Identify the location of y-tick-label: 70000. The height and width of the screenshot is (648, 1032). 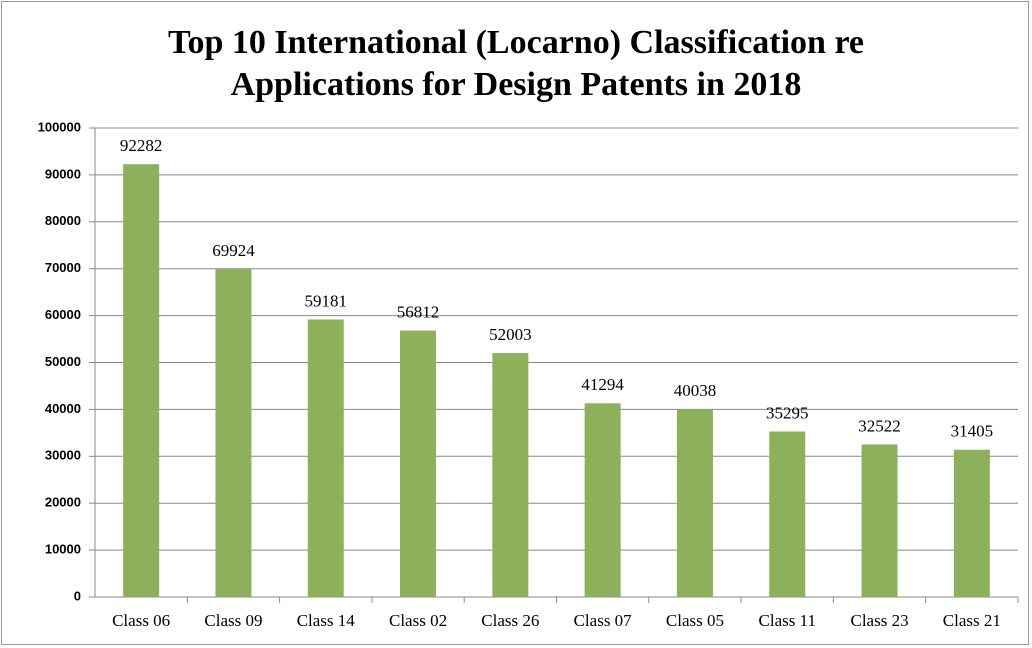
(63, 267).